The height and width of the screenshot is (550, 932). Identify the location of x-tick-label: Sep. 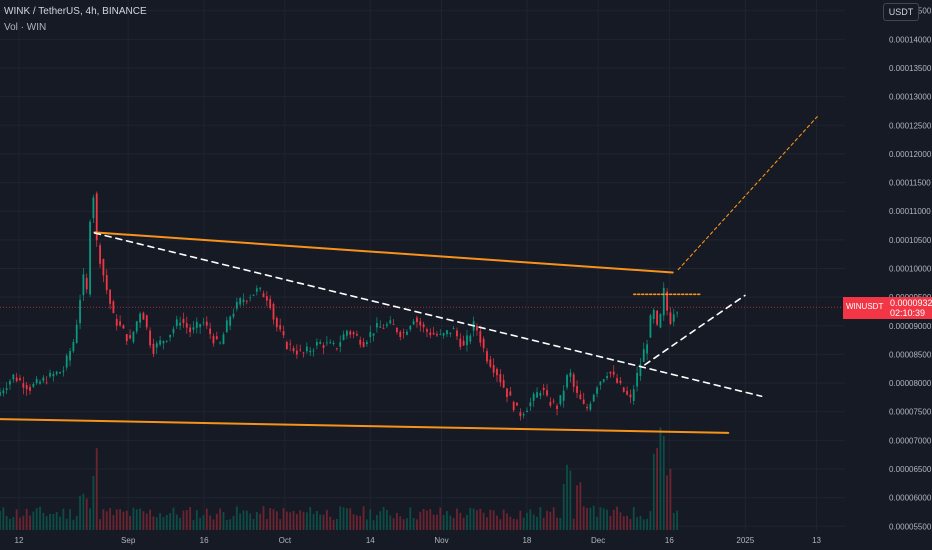
(128, 540).